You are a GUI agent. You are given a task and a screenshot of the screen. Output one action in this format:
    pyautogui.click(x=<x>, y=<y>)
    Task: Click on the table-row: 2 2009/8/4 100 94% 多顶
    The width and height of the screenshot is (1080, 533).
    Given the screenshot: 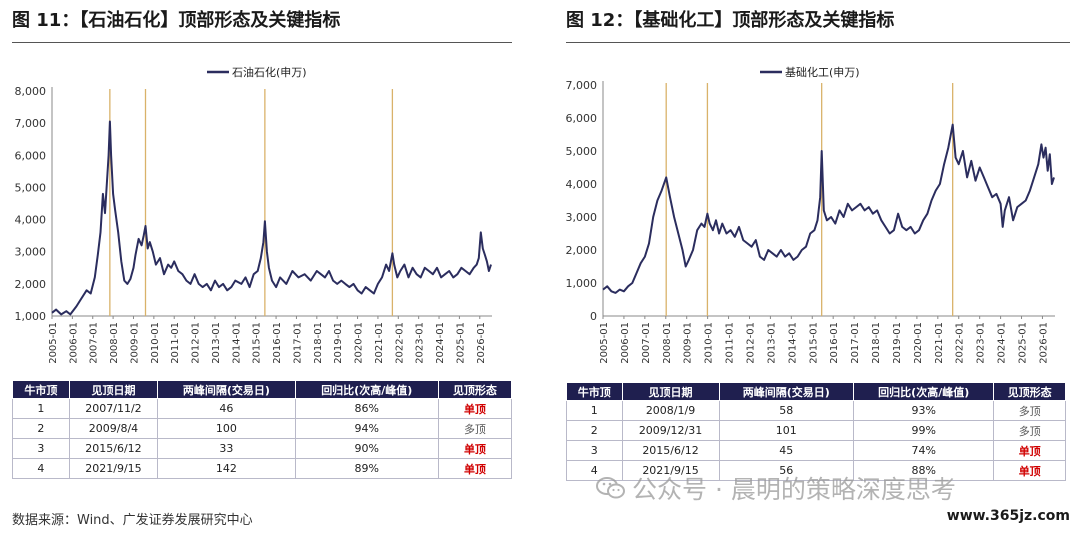 What is the action you would take?
    pyautogui.click(x=262, y=428)
    